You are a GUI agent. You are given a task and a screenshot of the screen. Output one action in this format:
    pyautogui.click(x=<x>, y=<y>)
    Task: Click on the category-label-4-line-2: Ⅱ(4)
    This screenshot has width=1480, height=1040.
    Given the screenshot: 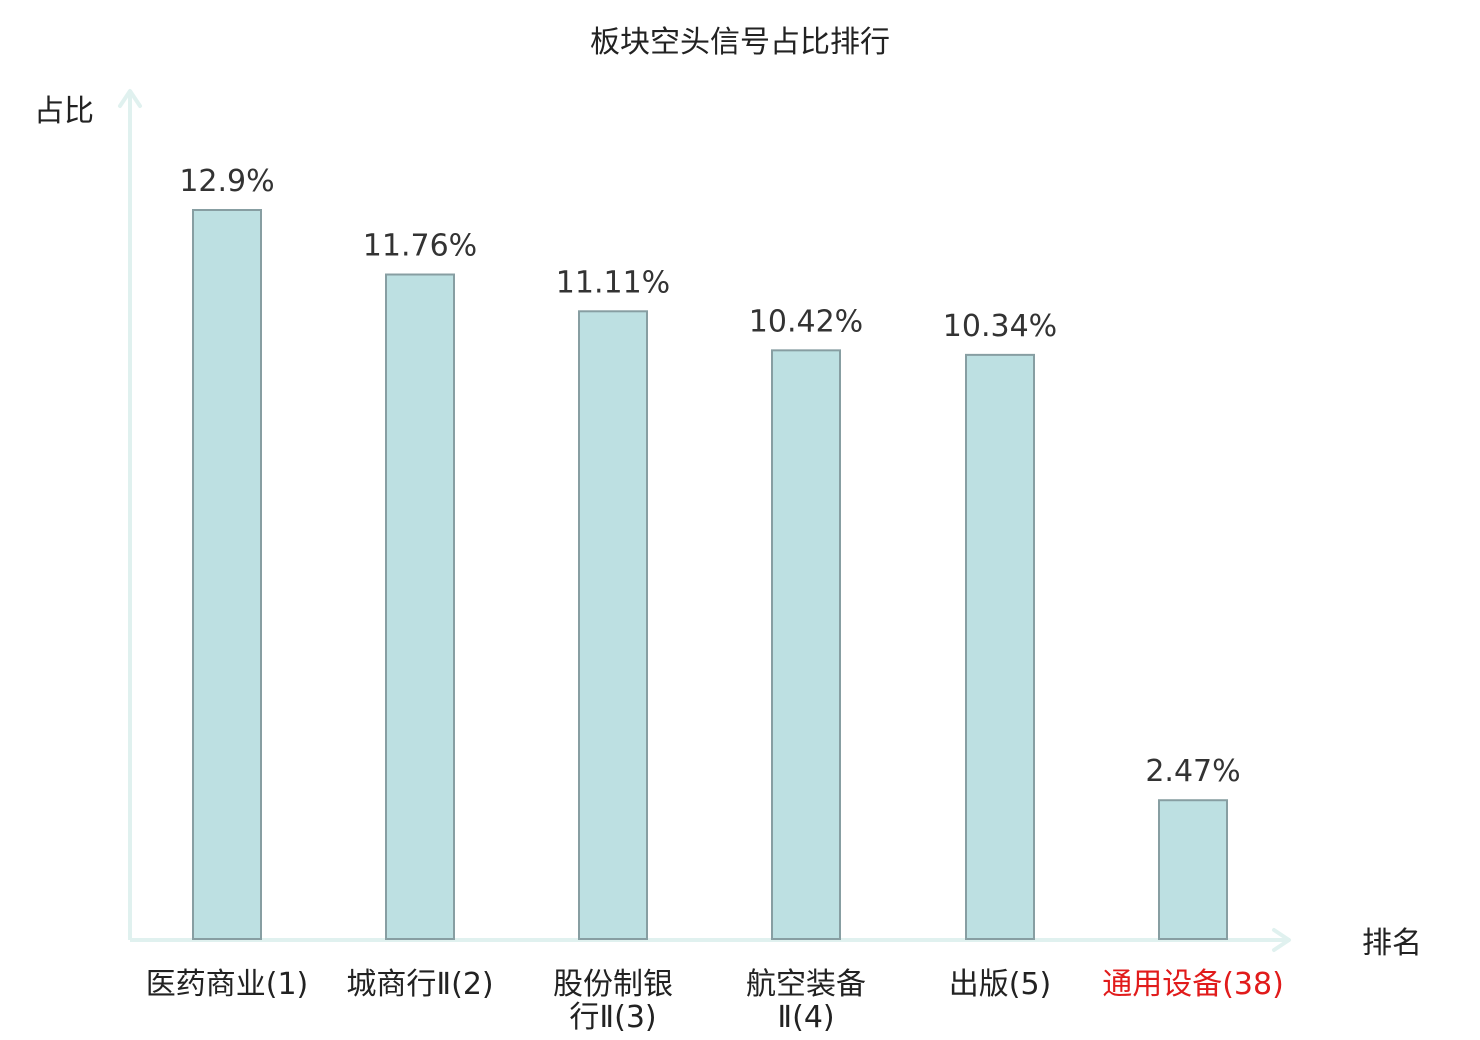 What is the action you would take?
    pyautogui.click(x=805, y=1017)
    